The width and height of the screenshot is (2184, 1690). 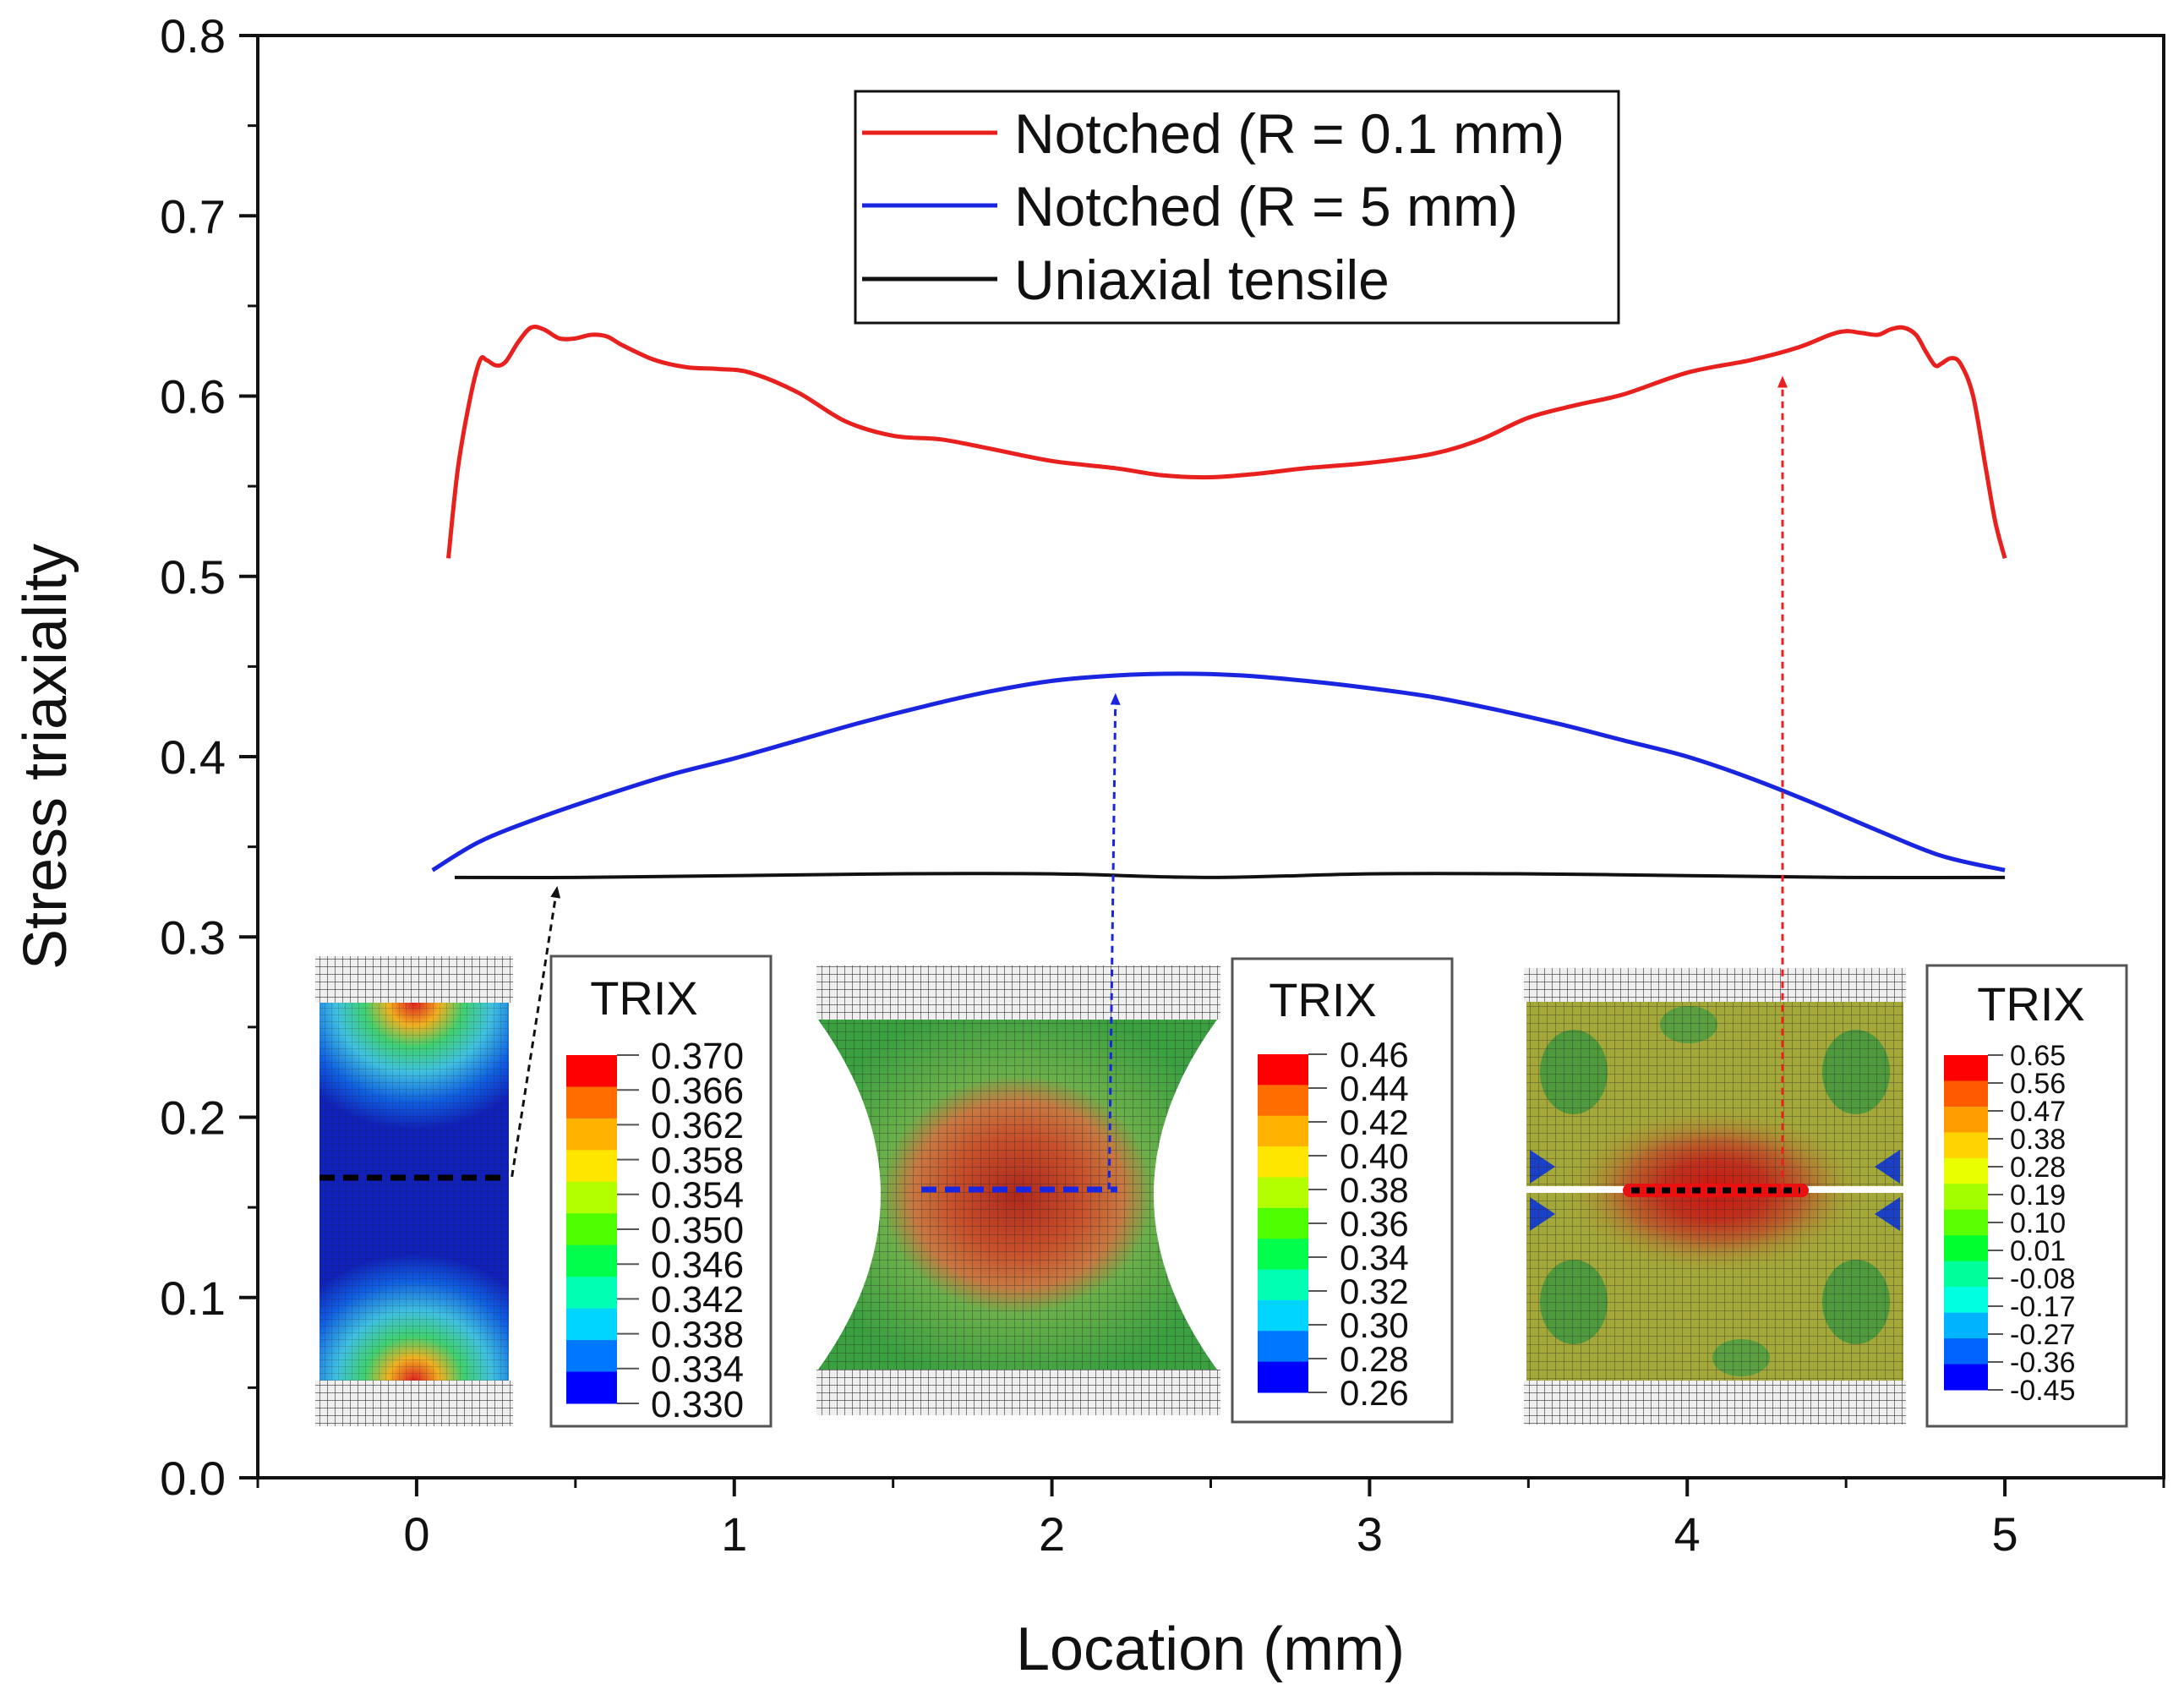 What do you see at coordinates (2043, 1363) in the screenshot?
I see `r01-inset-colorbar-label-11: -0.36` at bounding box center [2043, 1363].